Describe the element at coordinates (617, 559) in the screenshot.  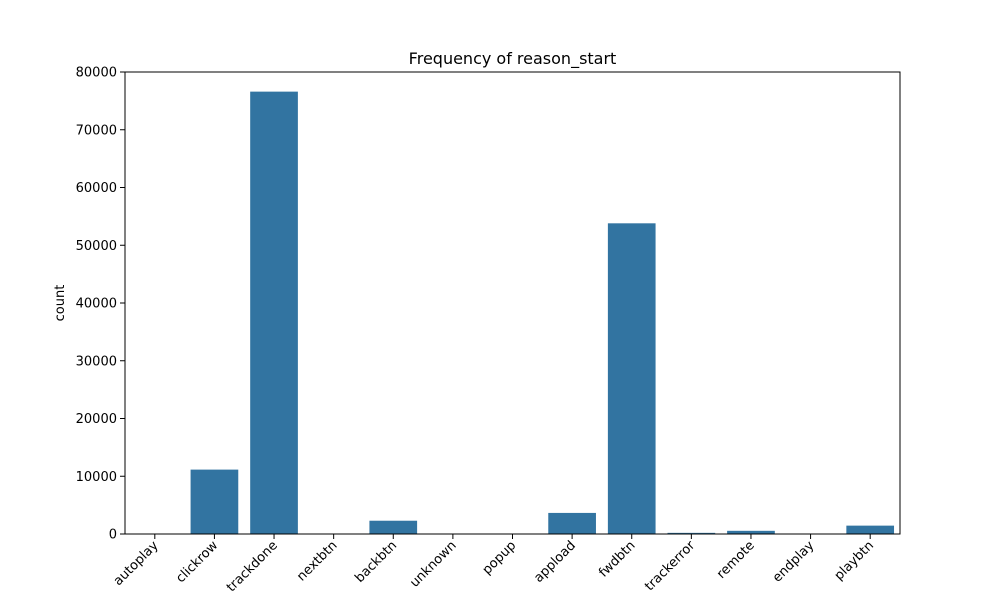
I see `x-tick-label: fwdbtn` at that location.